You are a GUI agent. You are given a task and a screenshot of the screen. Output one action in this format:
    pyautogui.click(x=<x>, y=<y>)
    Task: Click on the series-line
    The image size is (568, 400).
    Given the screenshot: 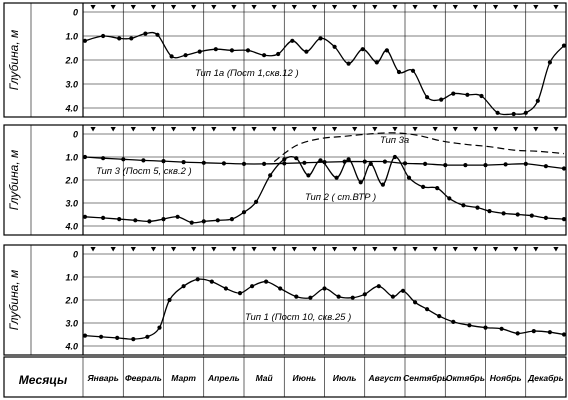 What is the action you would take?
    pyautogui.click(x=419, y=147)
    